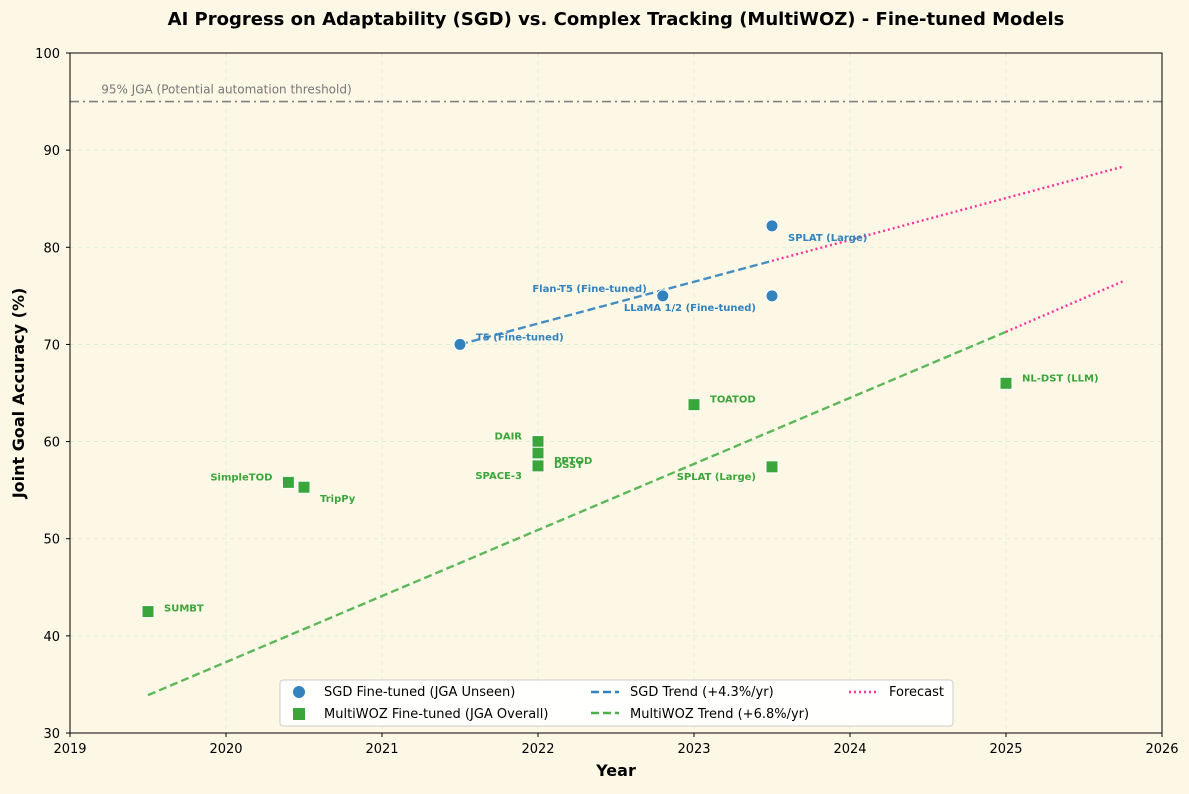 Image resolution: width=1189 pixels, height=794 pixels. I want to click on x-tick-label: 2022, so click(537, 749).